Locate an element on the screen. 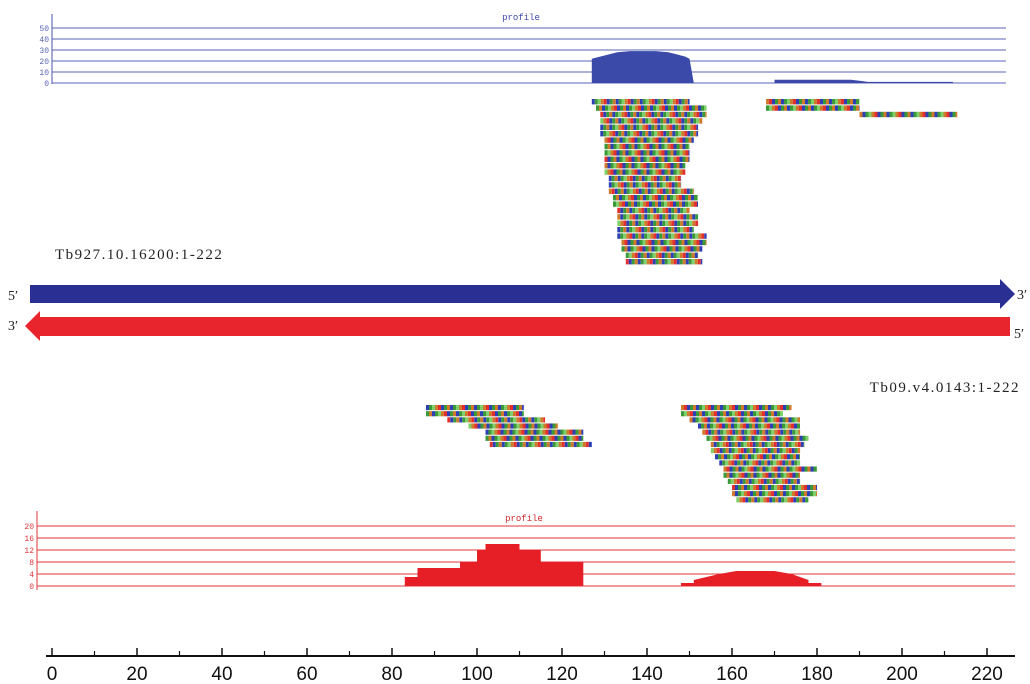  top-profile-tick-label: 0 is located at coordinates (46, 84).